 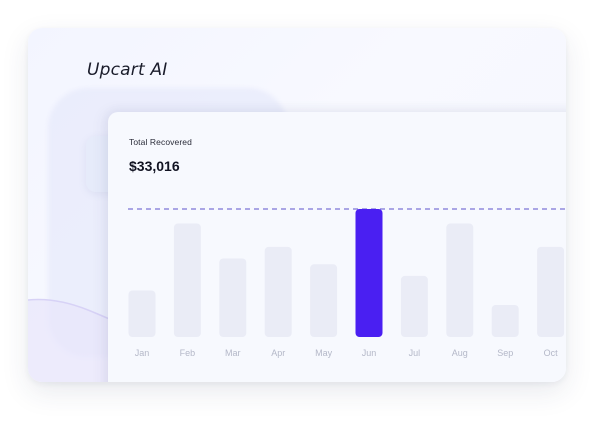 I want to click on month-label-aug: Aug, so click(x=460, y=353).